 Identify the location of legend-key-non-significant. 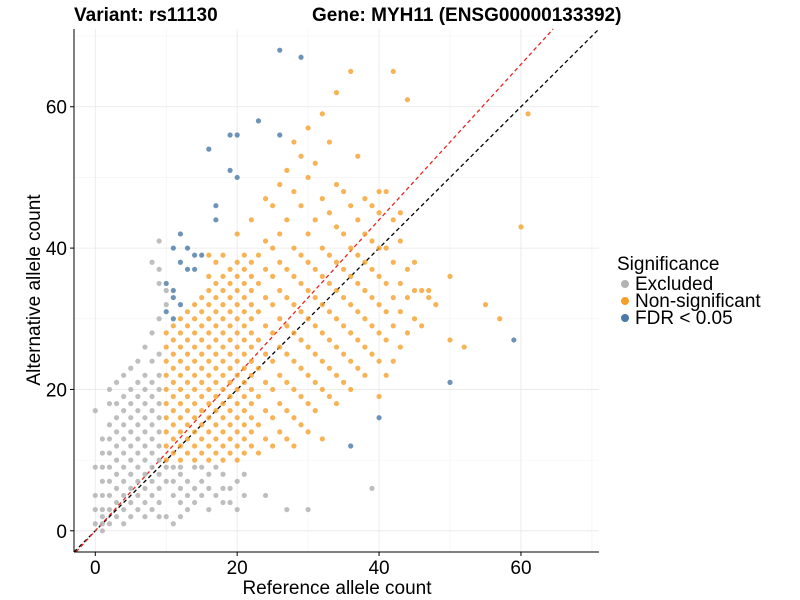
(625, 301).